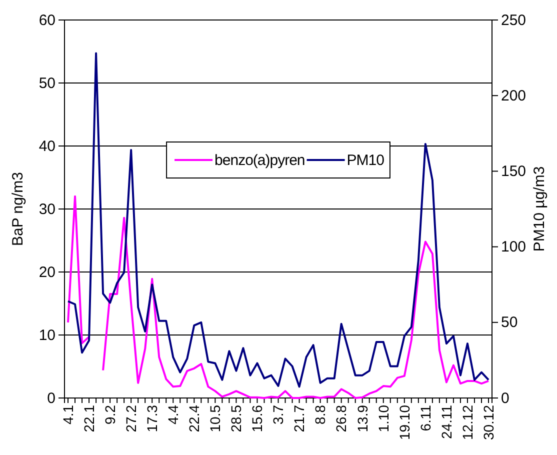  Describe the element at coordinates (152, 418) in the screenshot. I see `x-tick-label: 17.3` at that location.